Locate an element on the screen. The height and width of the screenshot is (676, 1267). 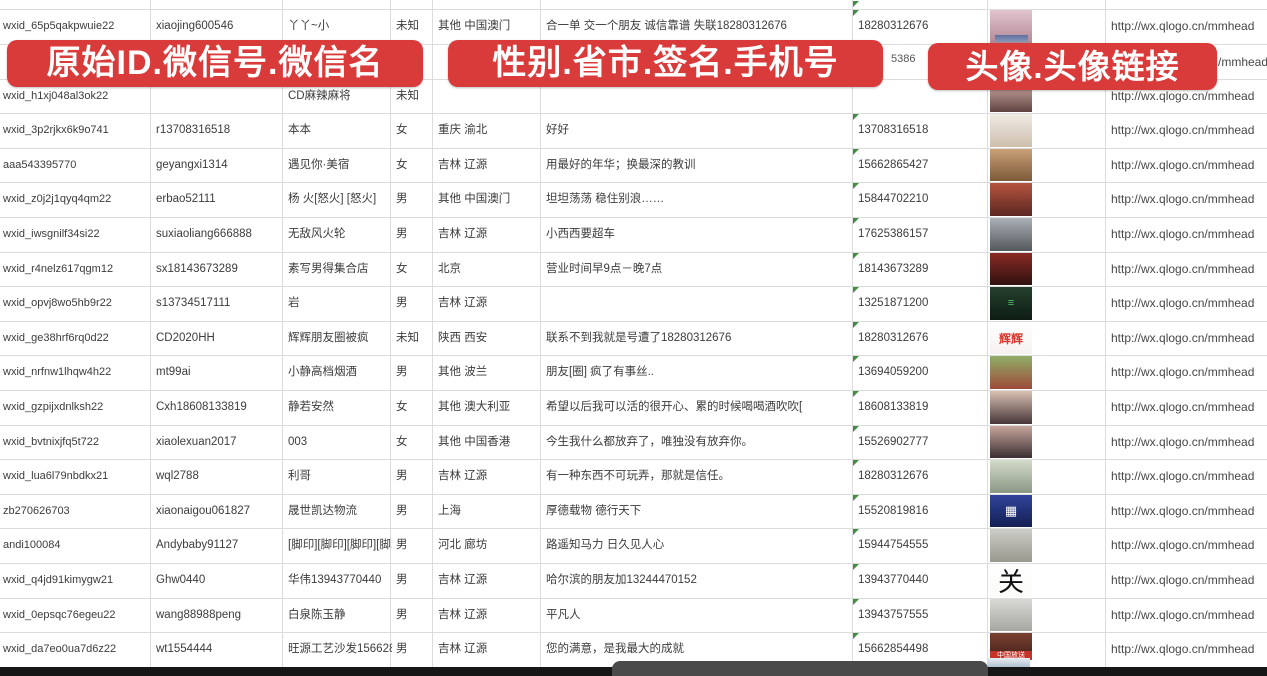
cell-phone: 15944754555 is located at coordinates (893, 545).